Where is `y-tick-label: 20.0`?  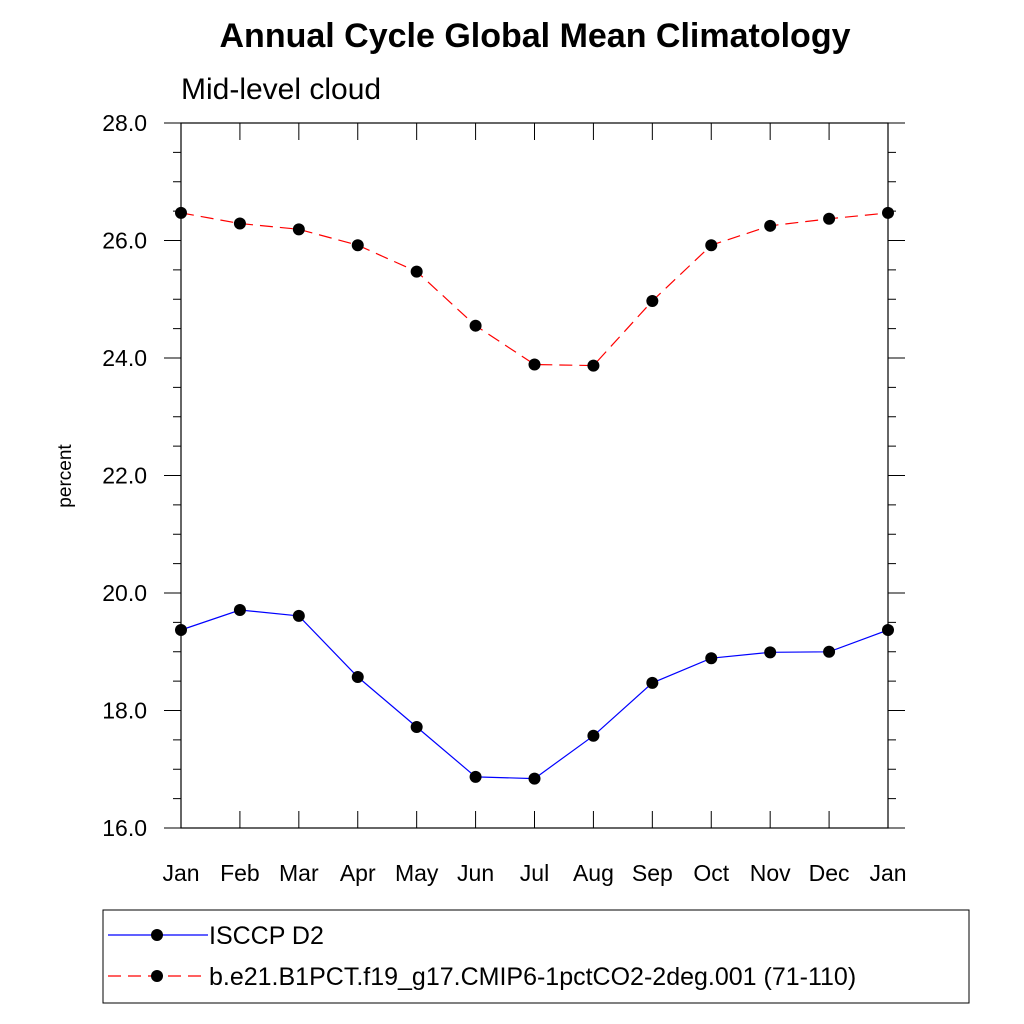
y-tick-label: 20.0 is located at coordinates (124, 593).